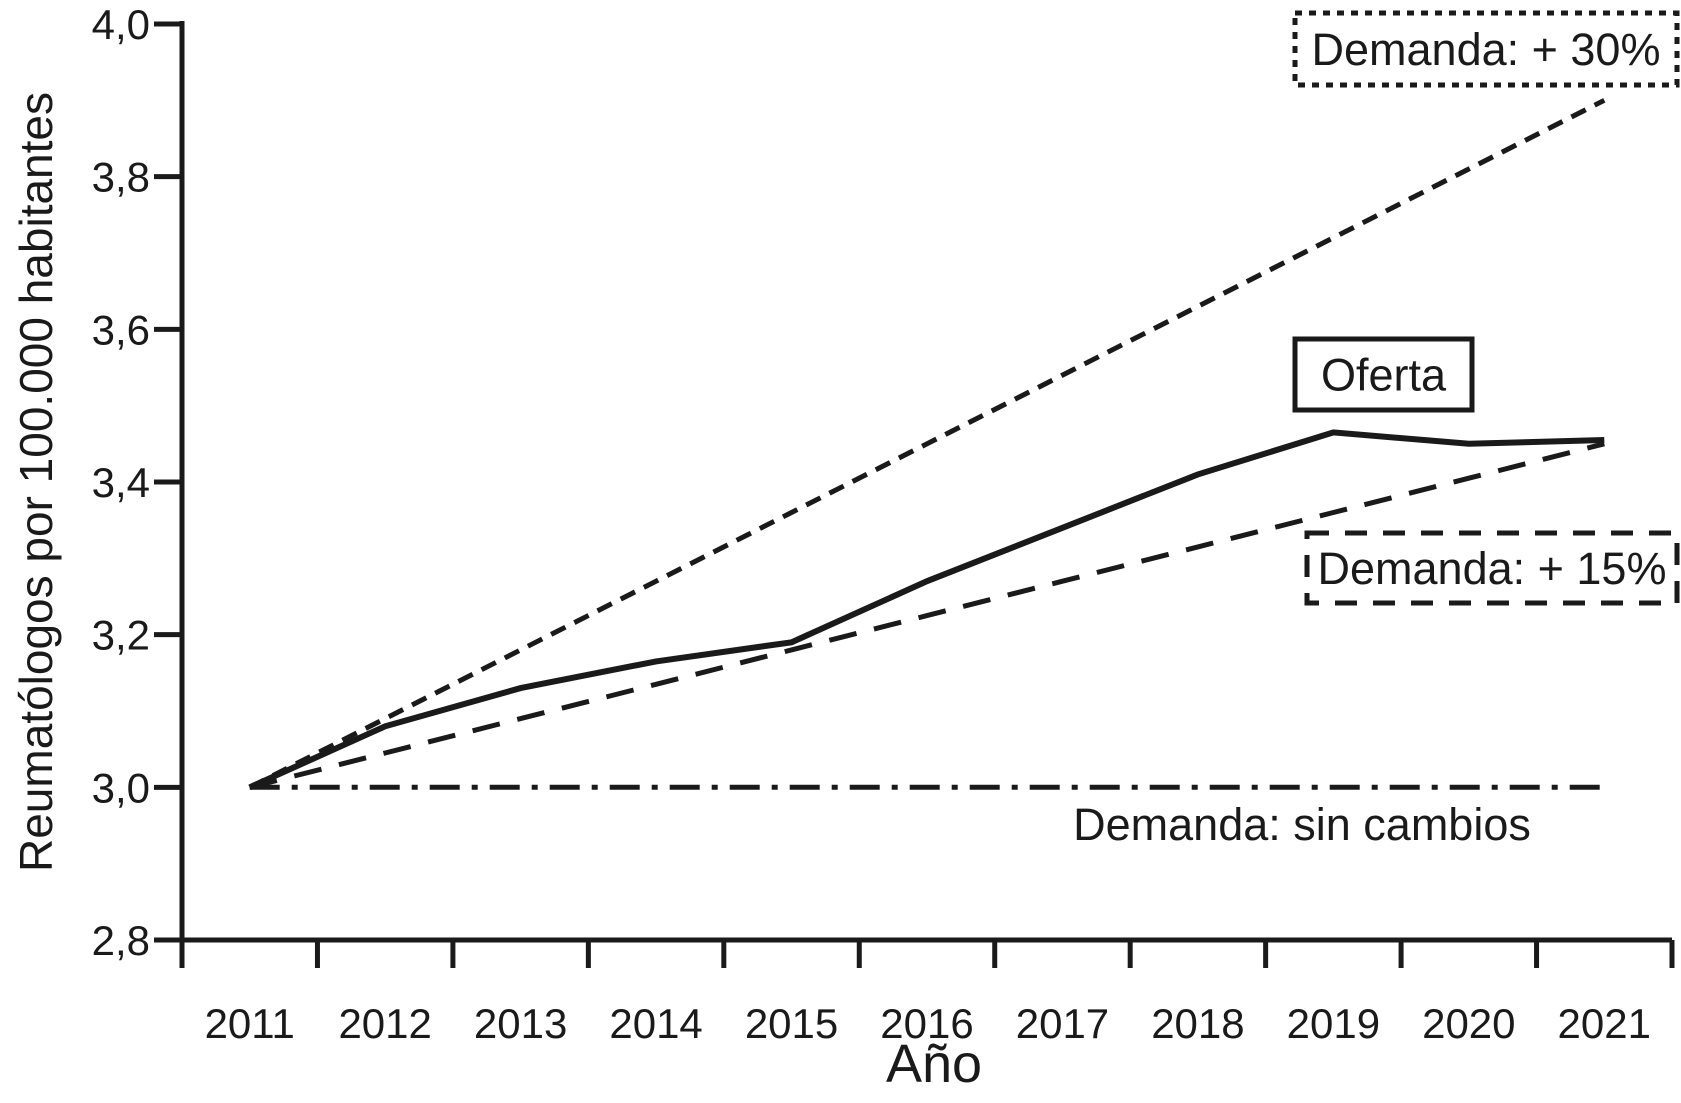 The image size is (1681, 1103). I want to click on x-tick-label: 2011, so click(250, 1023).